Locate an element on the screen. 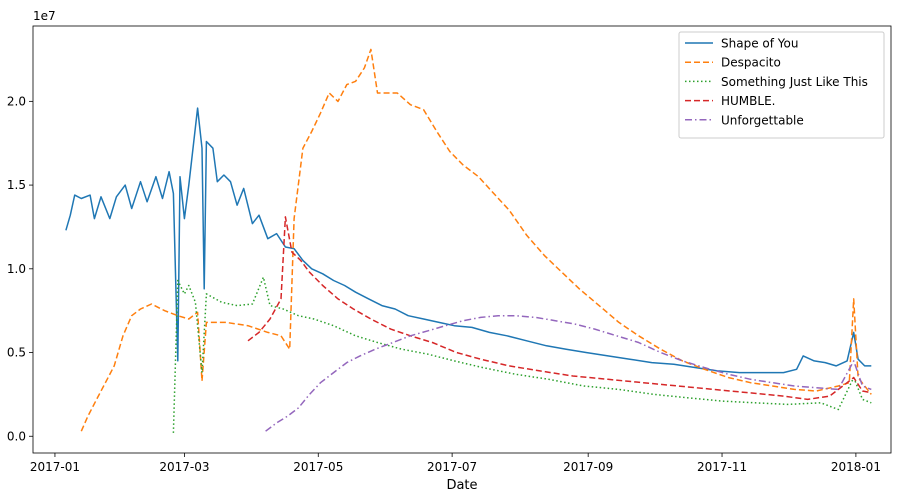  legend-label: Despacito is located at coordinates (751, 63).